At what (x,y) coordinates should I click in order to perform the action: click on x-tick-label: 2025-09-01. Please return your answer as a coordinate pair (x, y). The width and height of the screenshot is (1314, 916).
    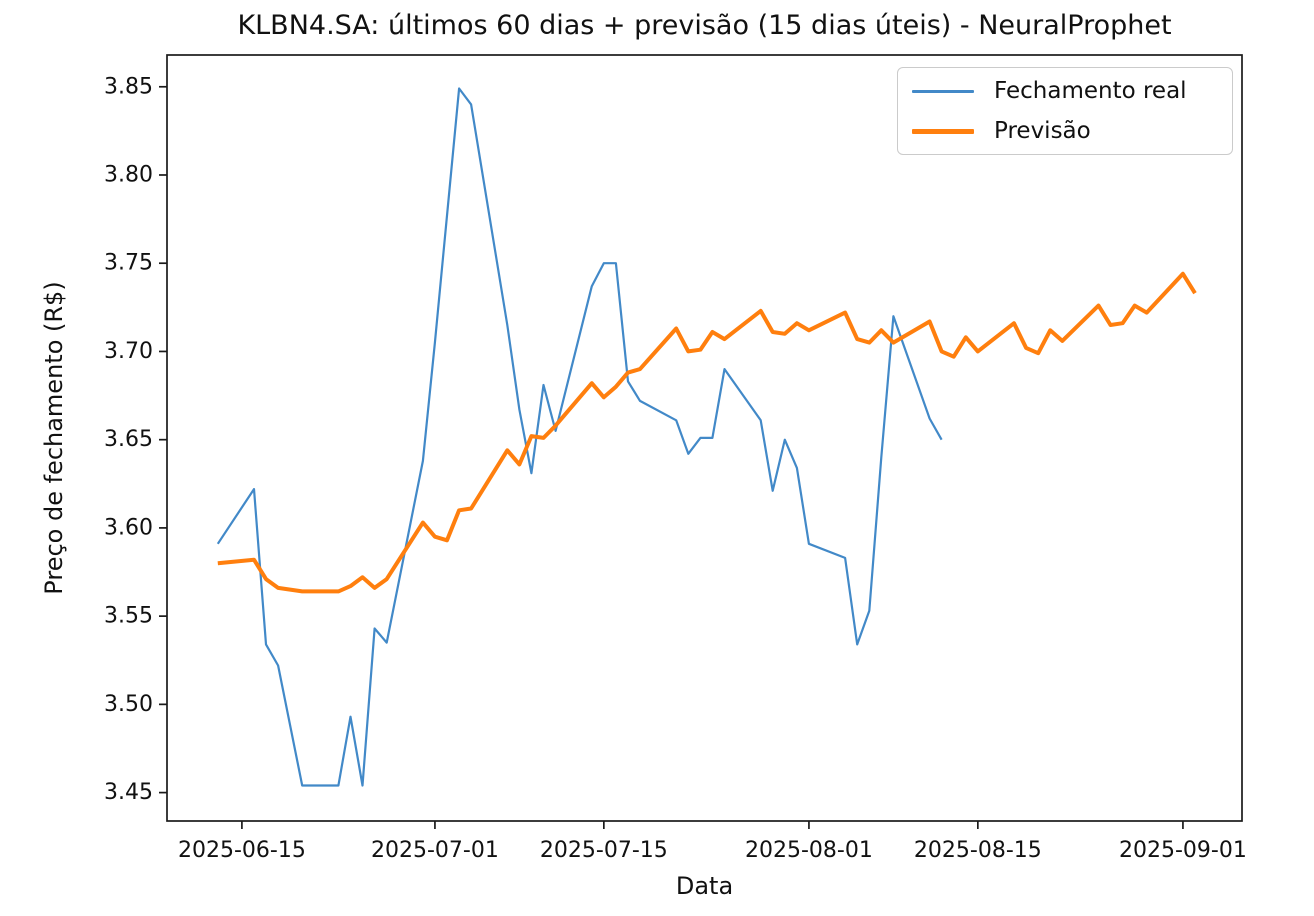
    Looking at the image, I should click on (1183, 850).